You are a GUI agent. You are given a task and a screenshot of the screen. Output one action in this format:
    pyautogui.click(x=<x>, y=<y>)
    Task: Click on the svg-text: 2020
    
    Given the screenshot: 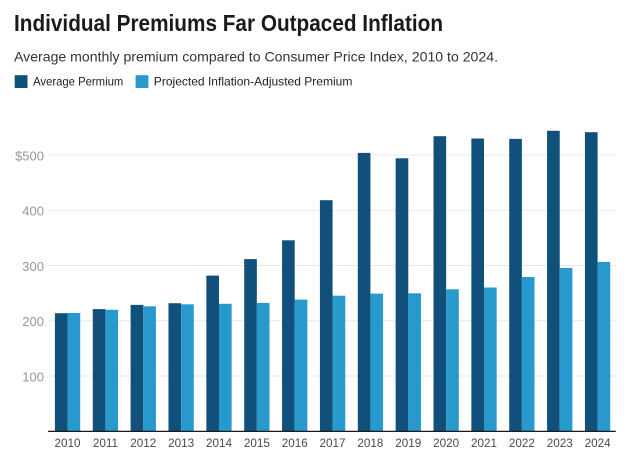 What is the action you would take?
    pyautogui.click(x=446, y=443)
    